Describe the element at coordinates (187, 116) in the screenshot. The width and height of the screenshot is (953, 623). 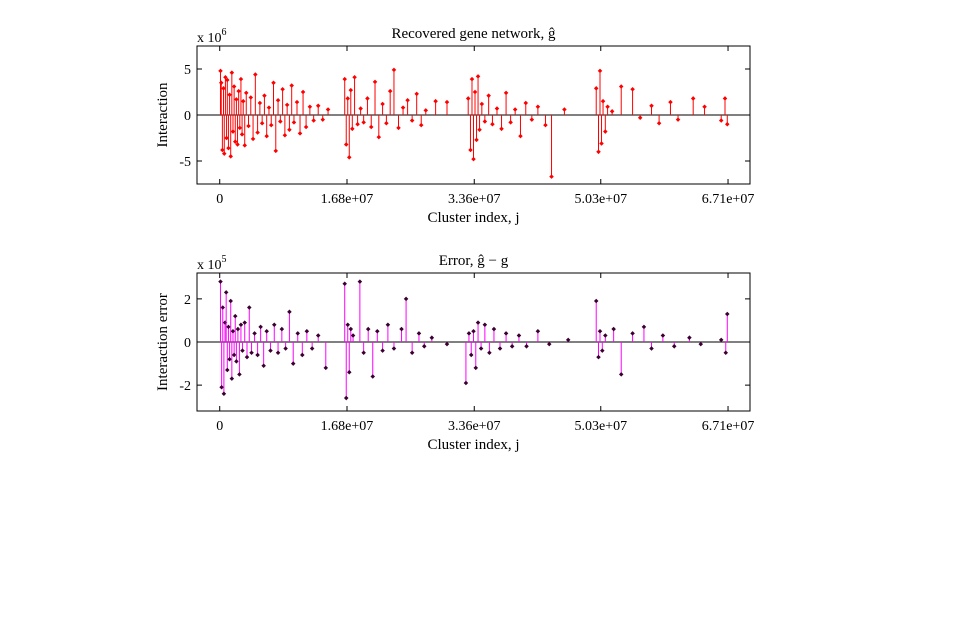
I see `top-ytick-label-1: 0` at that location.